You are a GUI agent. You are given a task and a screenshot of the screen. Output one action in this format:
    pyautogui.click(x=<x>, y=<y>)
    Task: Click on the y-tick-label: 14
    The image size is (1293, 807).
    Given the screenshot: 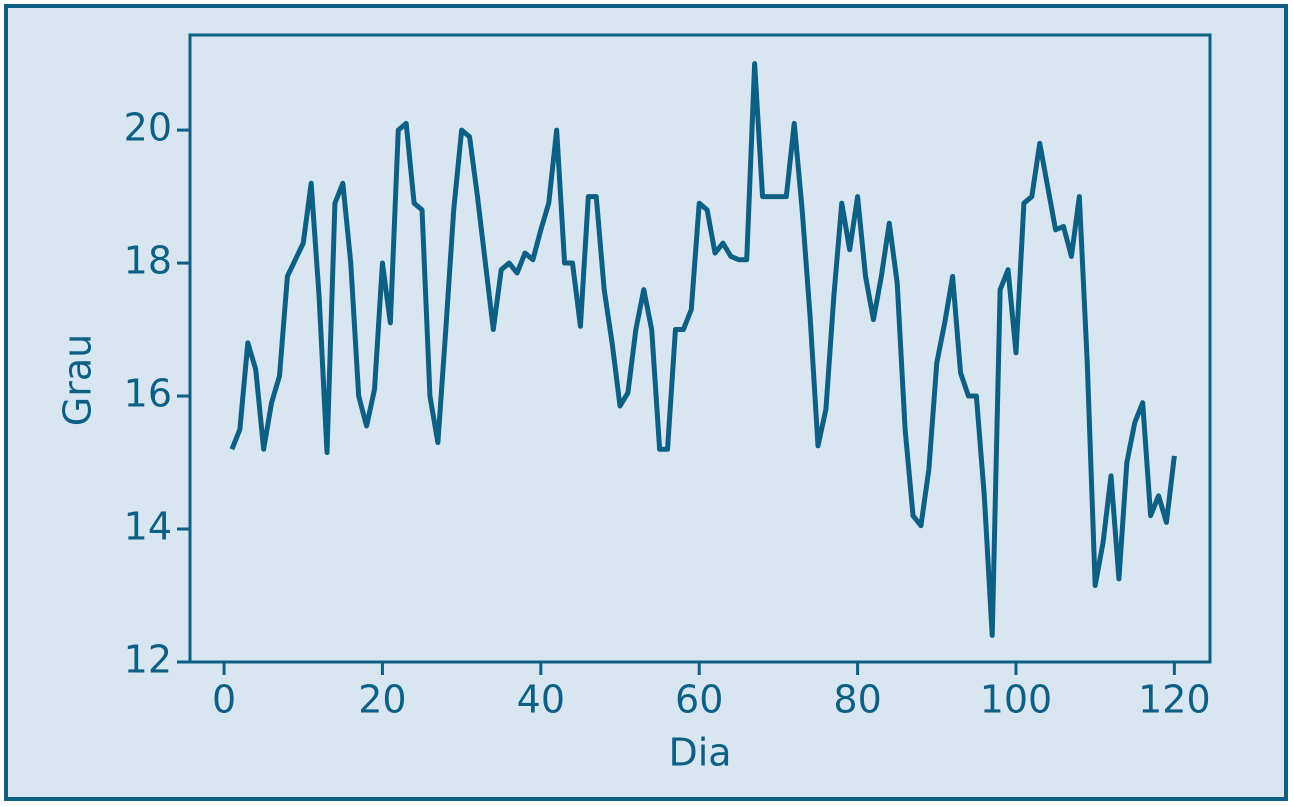 What is the action you would take?
    pyautogui.click(x=148, y=527)
    